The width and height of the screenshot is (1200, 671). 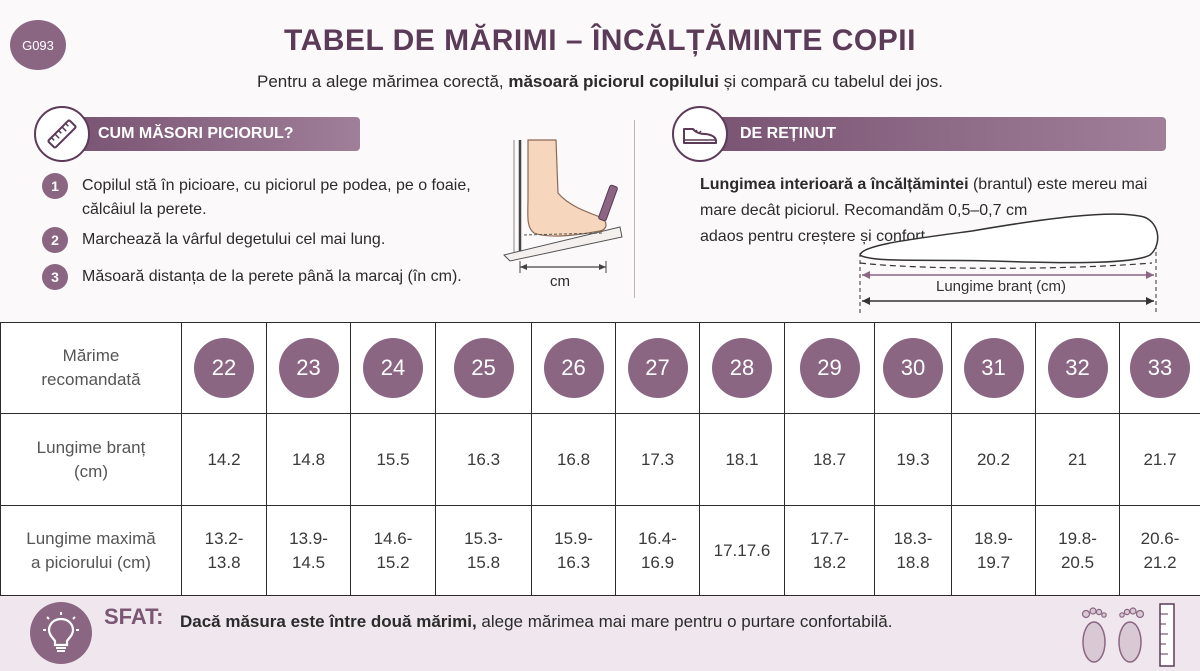 I want to click on tip-bold: Dacă măsura este între două mărimi,, so click(x=328, y=621).